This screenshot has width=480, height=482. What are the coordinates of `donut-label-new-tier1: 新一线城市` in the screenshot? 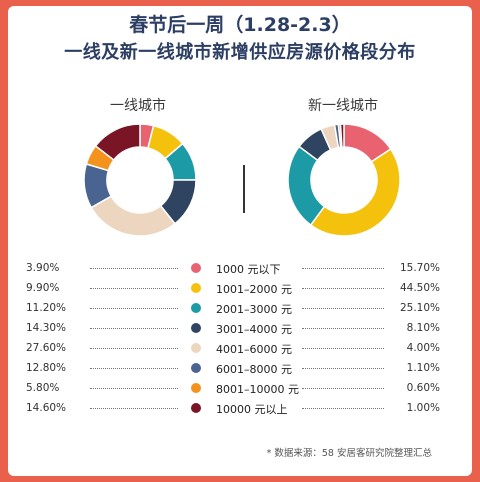 It's located at (343, 106).